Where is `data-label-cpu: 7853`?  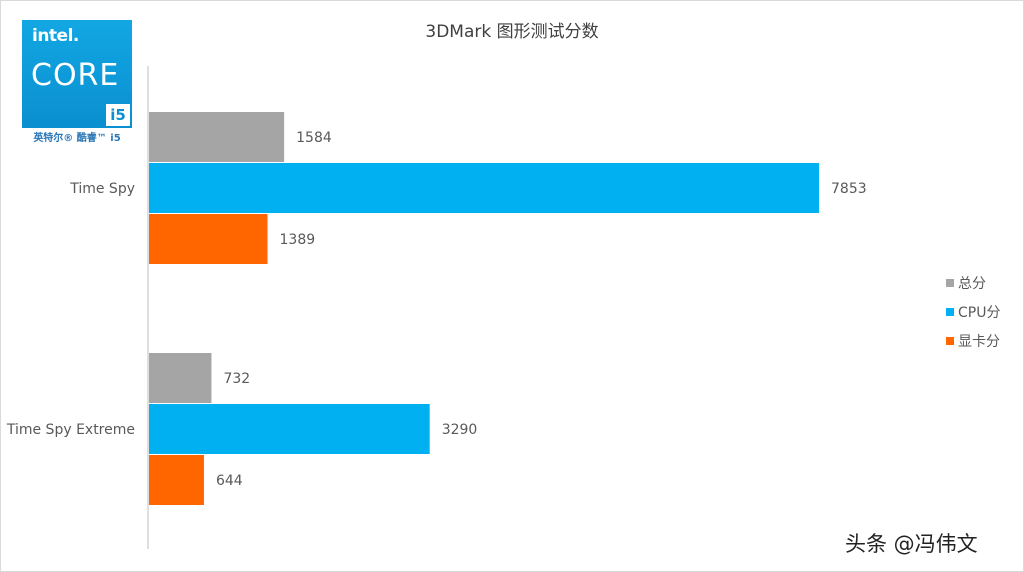
data-label-cpu: 7853 is located at coordinates (849, 189).